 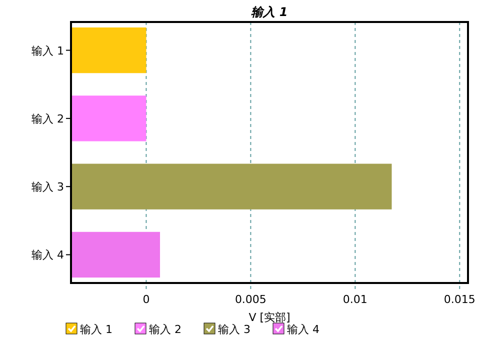 I want to click on y-tick-label: 输入 1, so click(x=48, y=51).